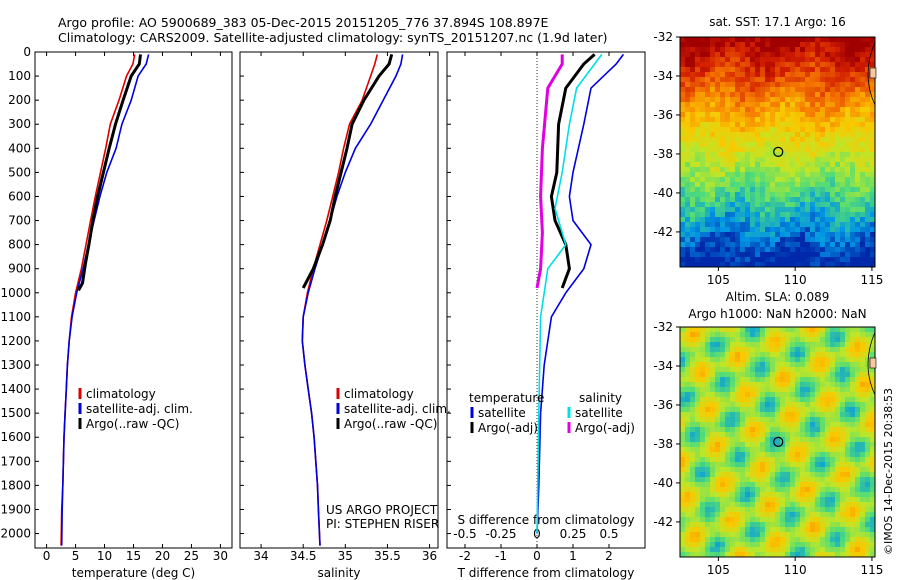 The image size is (900, 580). What do you see at coordinates (15, 293) in the screenshot?
I see `depth-tick-label: 1000` at bounding box center [15, 293].